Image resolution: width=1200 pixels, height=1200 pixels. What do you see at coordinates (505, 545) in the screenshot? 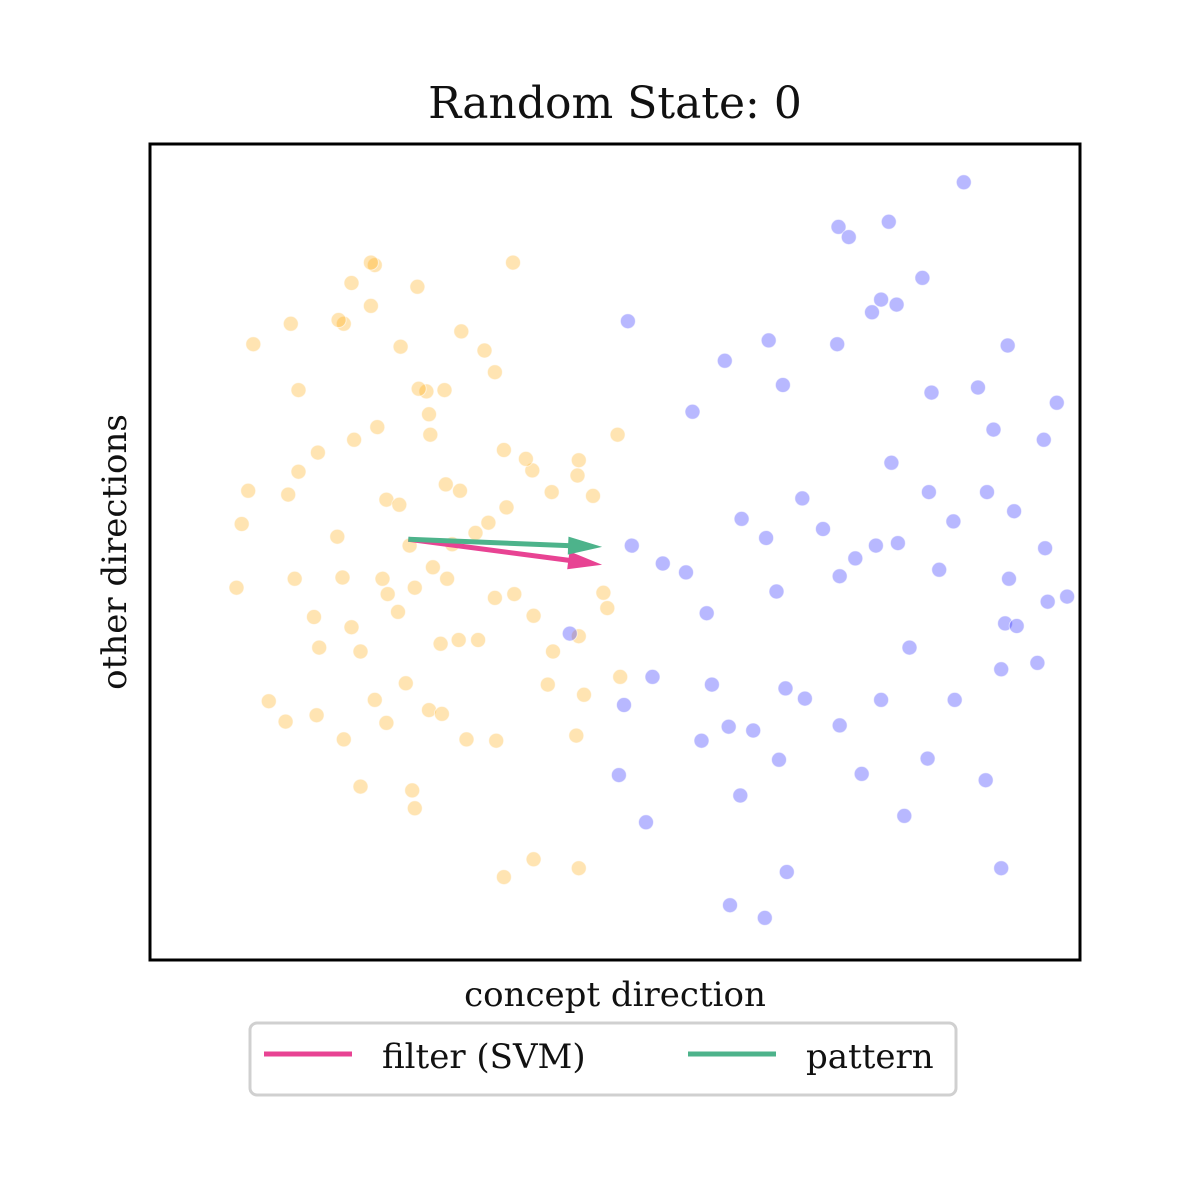
I see `arrow-pattern` at bounding box center [505, 545].